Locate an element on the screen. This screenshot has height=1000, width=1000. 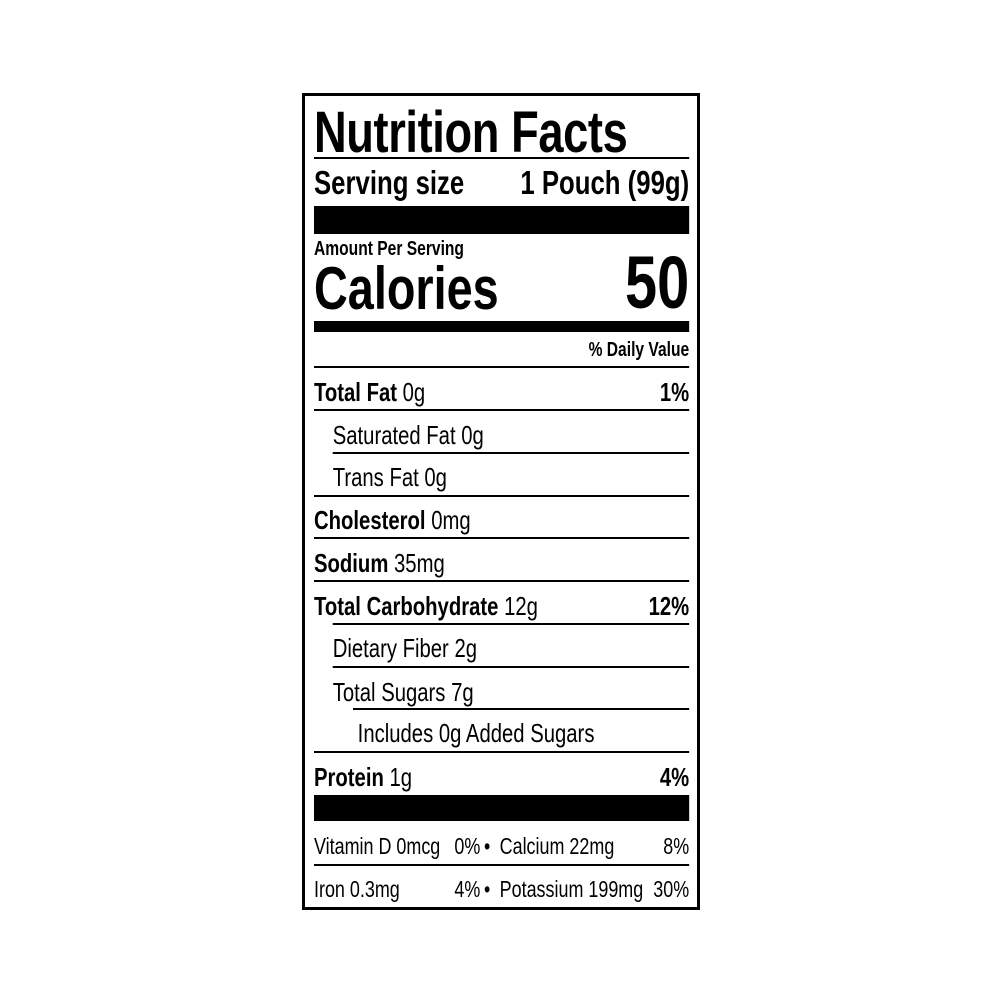
nutrient-amount: 7g is located at coordinates (462, 692).